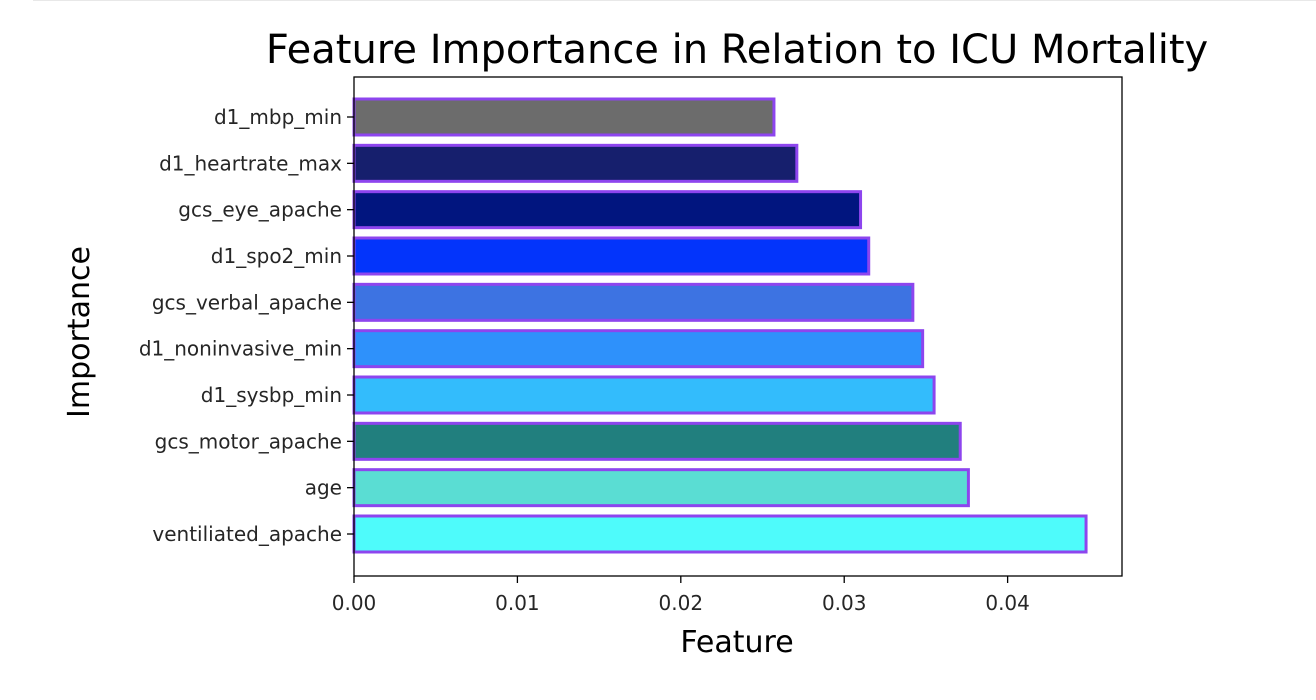  What do you see at coordinates (79, 332) in the screenshot?
I see `y-axis-label: Importance` at bounding box center [79, 332].